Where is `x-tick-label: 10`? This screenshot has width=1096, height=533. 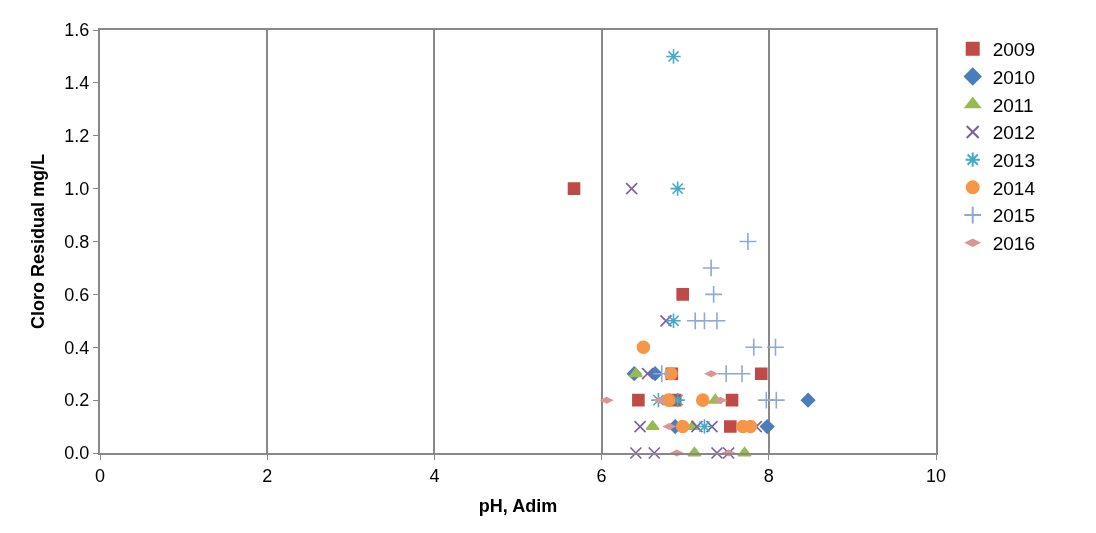 x-tick-label: 10 is located at coordinates (936, 475).